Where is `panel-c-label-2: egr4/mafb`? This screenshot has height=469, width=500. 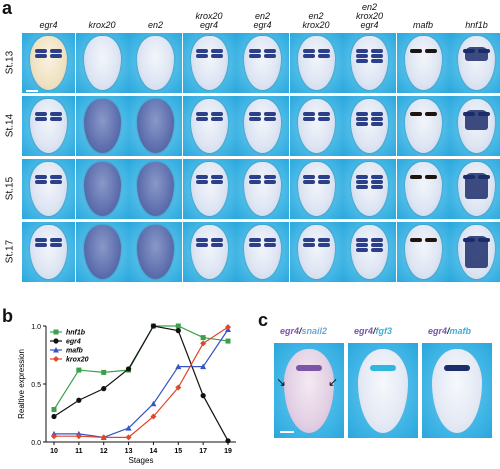 panel-c-label-2: egr4/mafb is located at coordinates (449, 331).